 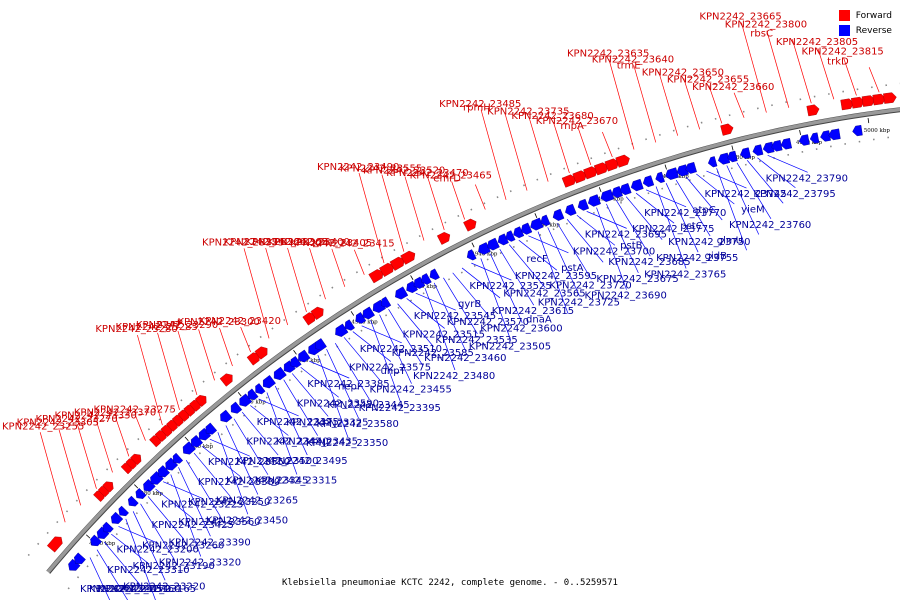 I want to click on forward-swatch-icon, so click(x=844, y=15).